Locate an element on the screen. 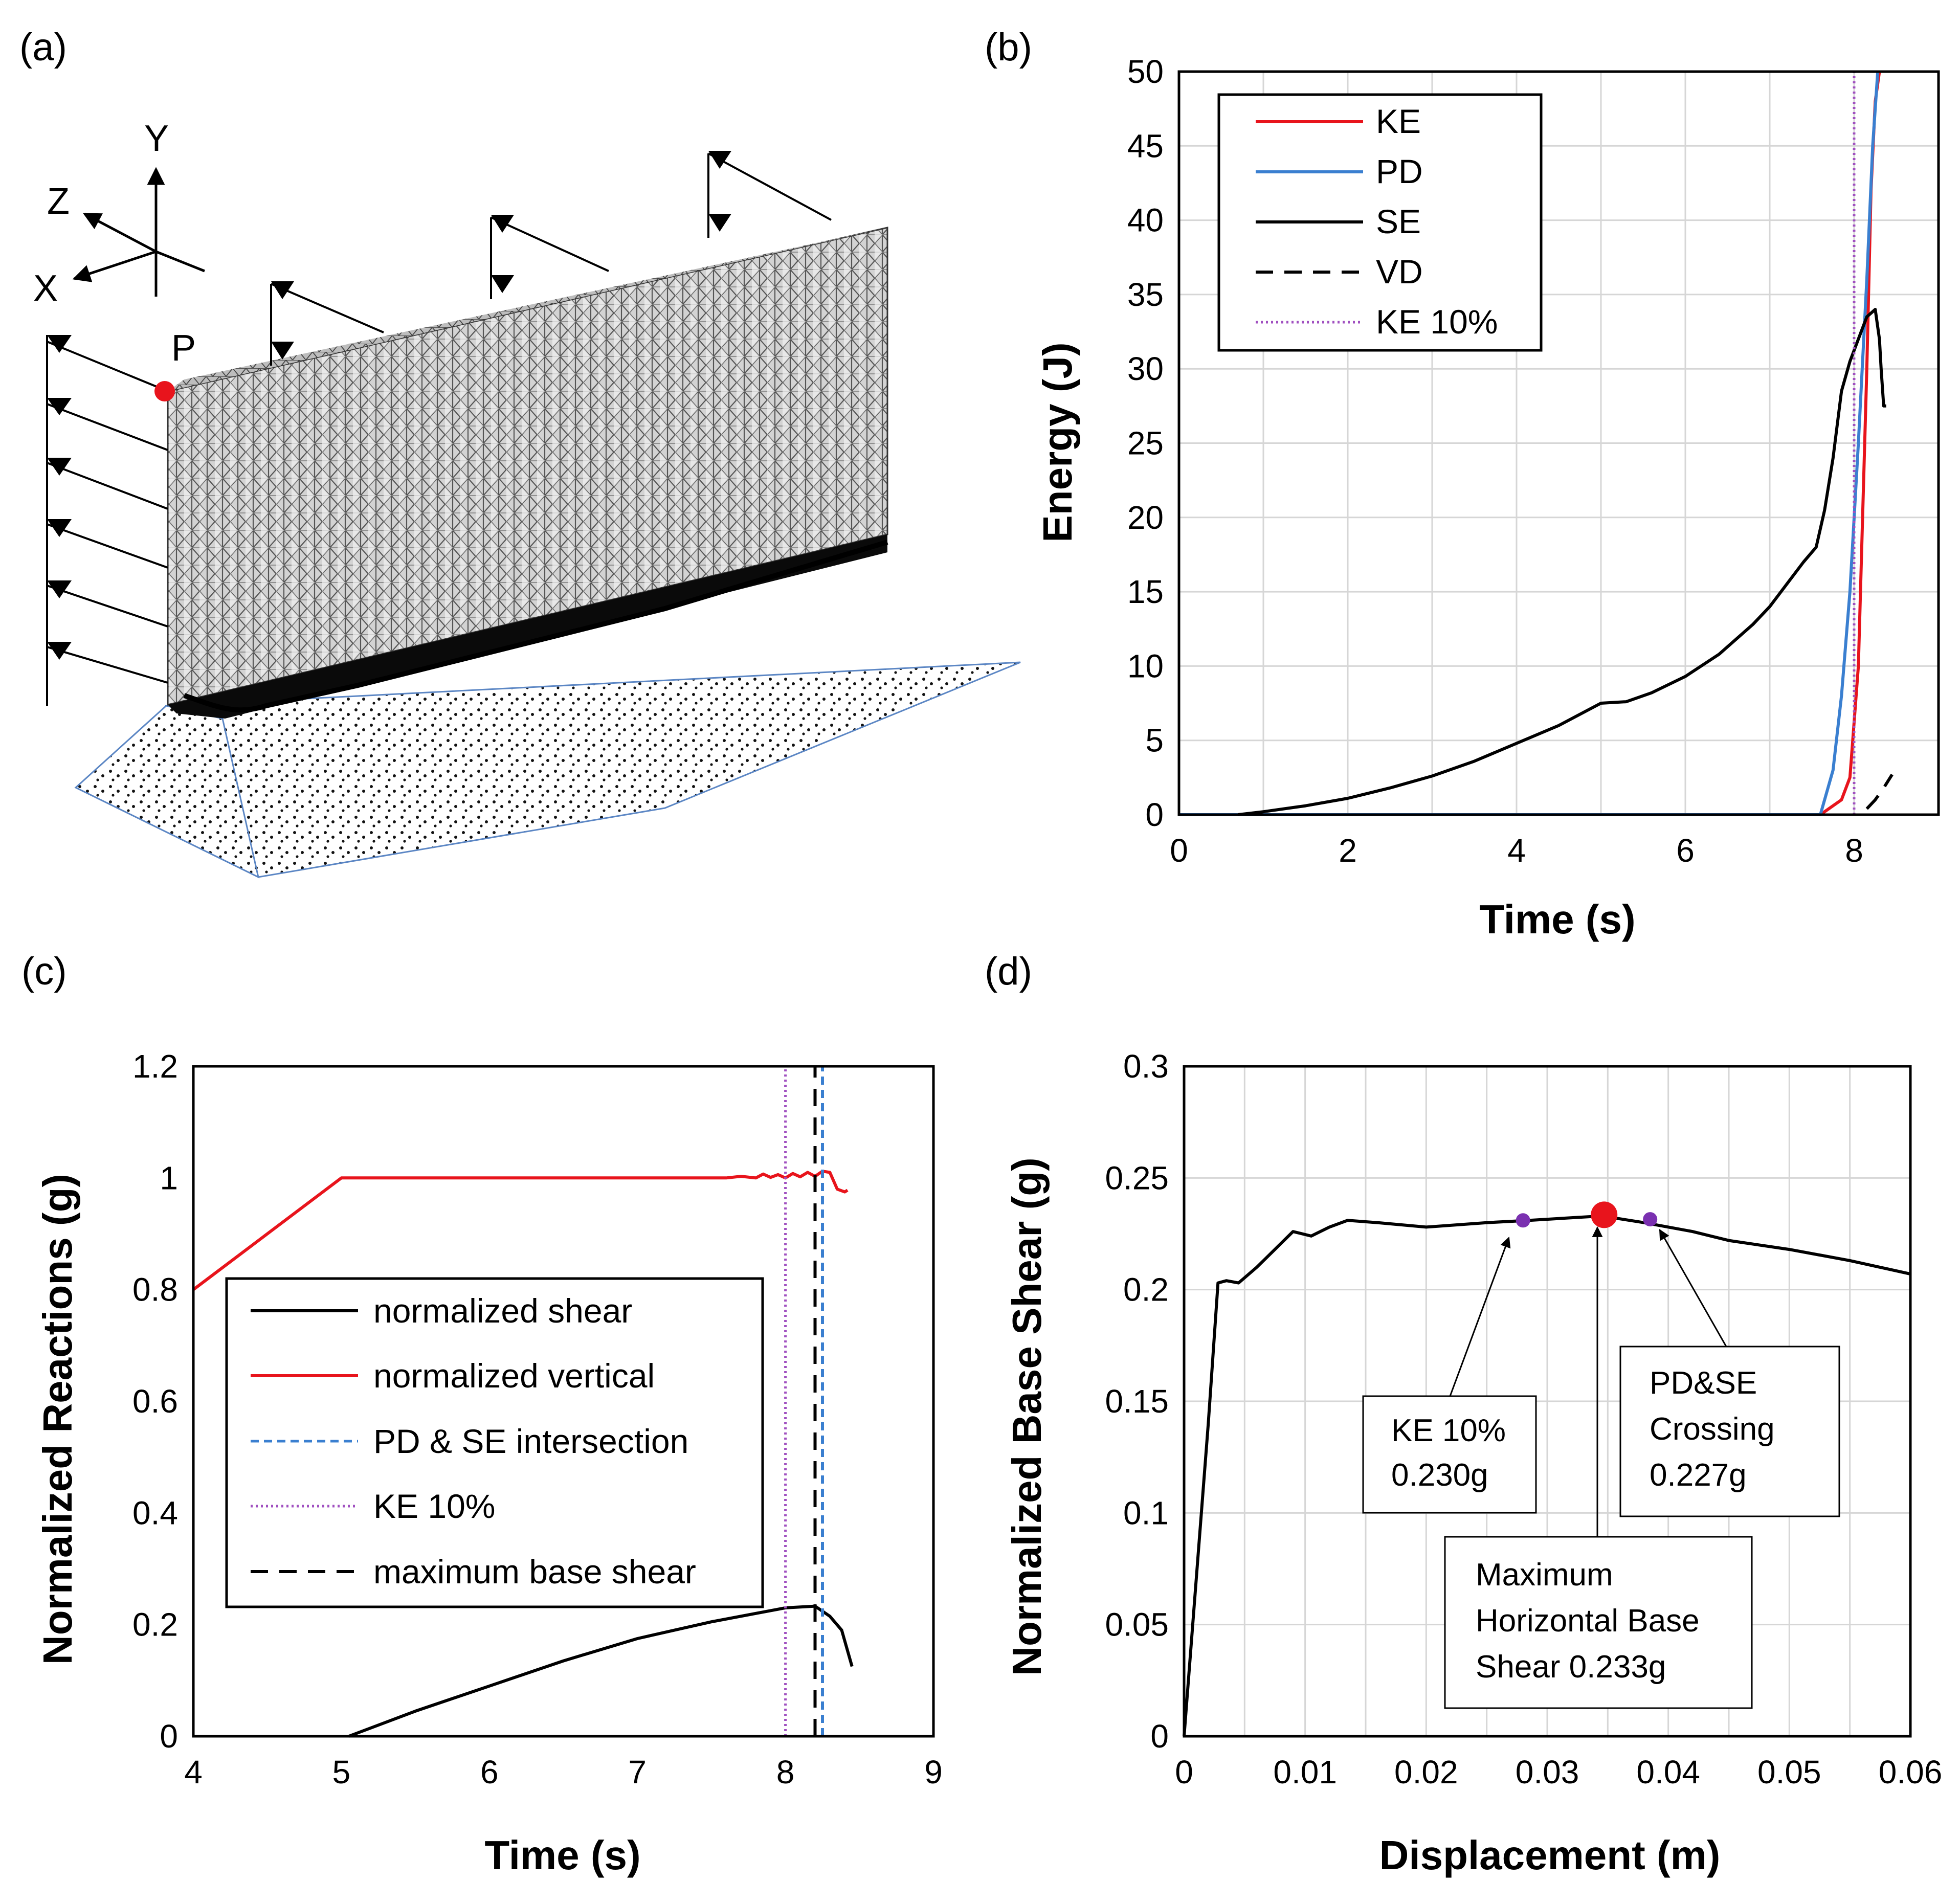 The width and height of the screenshot is (1960, 1904). legend-label-ke: KE is located at coordinates (1398, 121).